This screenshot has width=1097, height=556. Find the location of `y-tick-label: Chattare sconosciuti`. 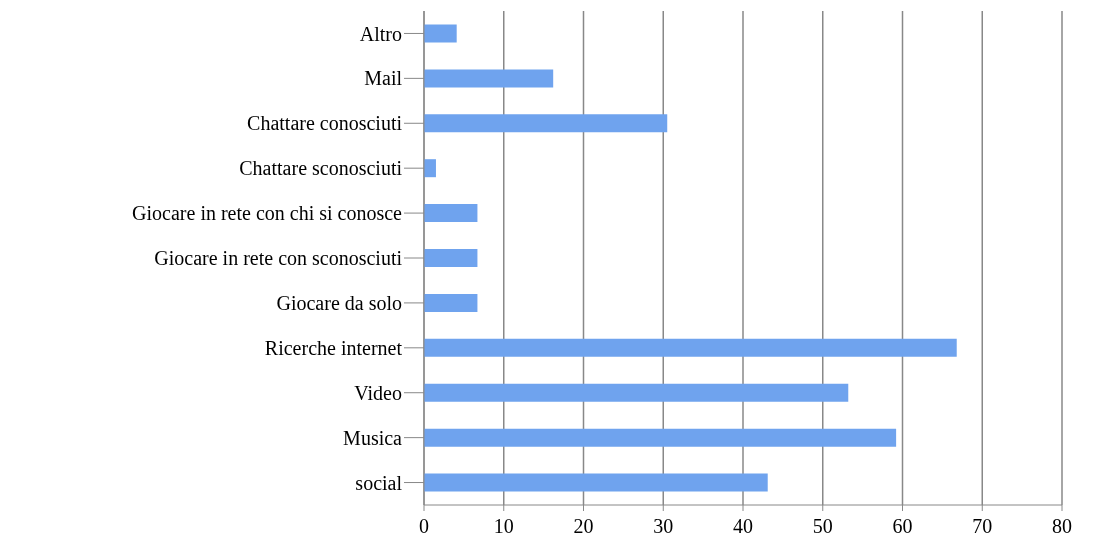

y-tick-label: Chattare sconosciuti is located at coordinates (321, 168).